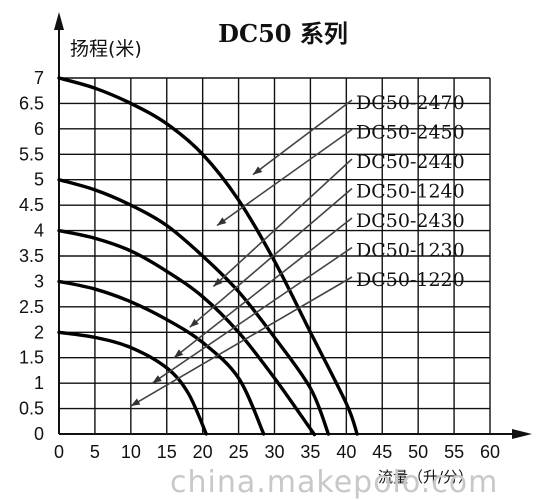  What do you see at coordinates (39, 129) in the screenshot?
I see `y-tick-label: 6` at bounding box center [39, 129].